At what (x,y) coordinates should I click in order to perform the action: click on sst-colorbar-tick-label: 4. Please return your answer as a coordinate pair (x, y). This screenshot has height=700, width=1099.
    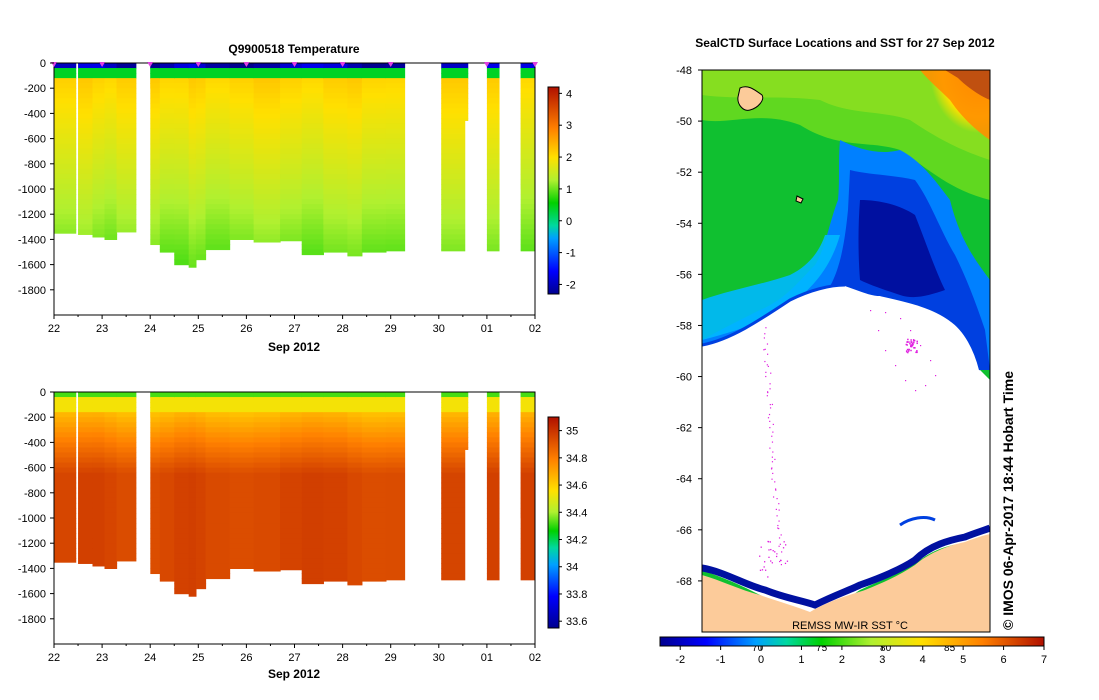
    Looking at the image, I should click on (923, 660).